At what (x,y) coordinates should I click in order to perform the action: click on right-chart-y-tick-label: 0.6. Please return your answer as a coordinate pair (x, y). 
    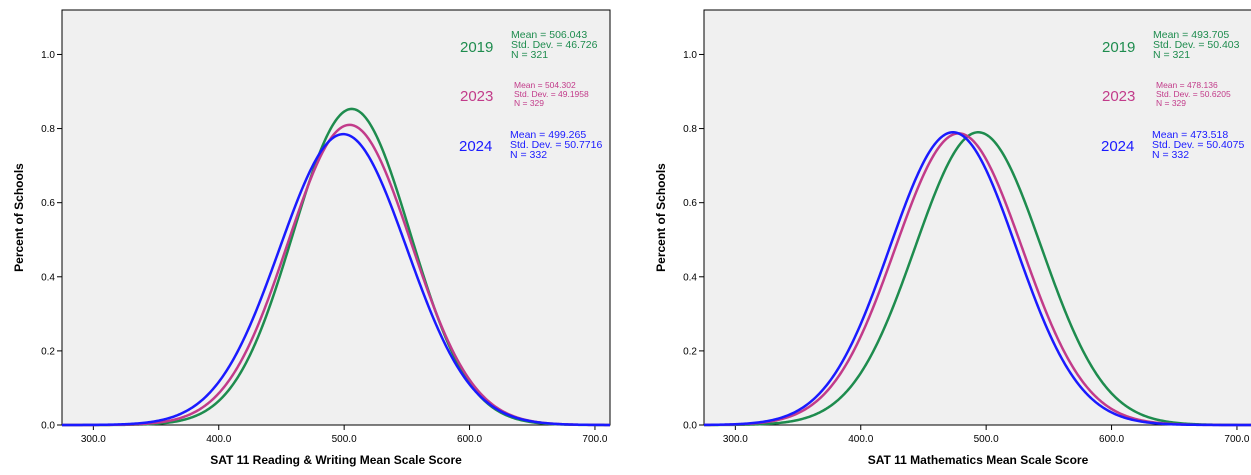
    Looking at the image, I should click on (690, 203).